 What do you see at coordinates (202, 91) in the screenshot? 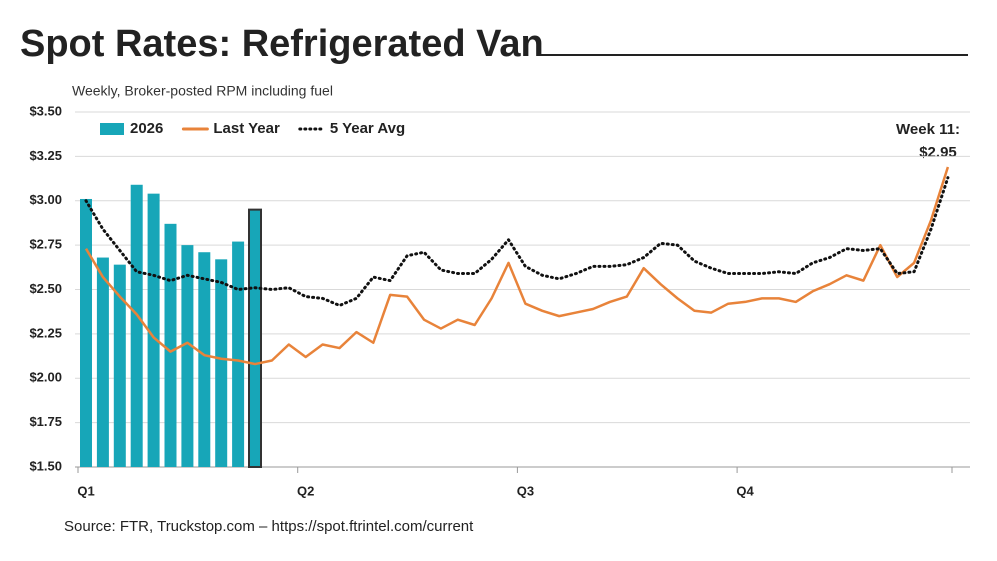
I see `subtitle: Weekly, Broker-posted RPM including fuel` at bounding box center [202, 91].